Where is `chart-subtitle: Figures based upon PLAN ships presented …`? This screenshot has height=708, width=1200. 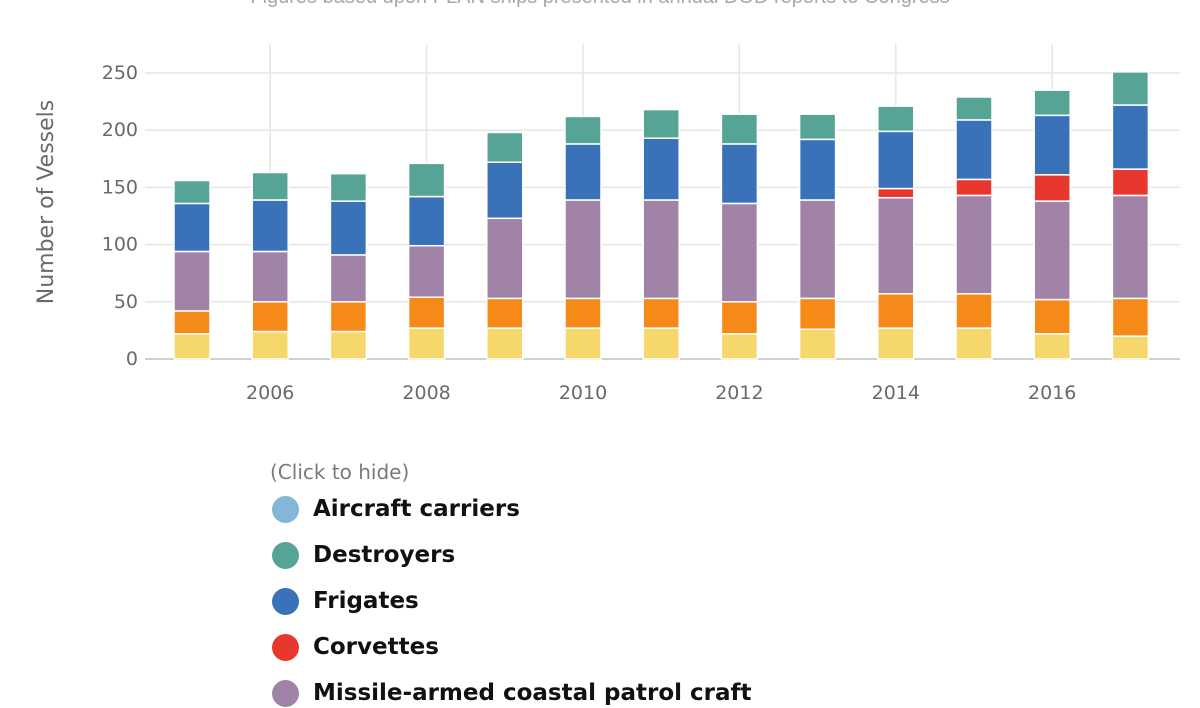
chart-subtitle: Figures based upon PLAN ships presented … is located at coordinates (600, 4).